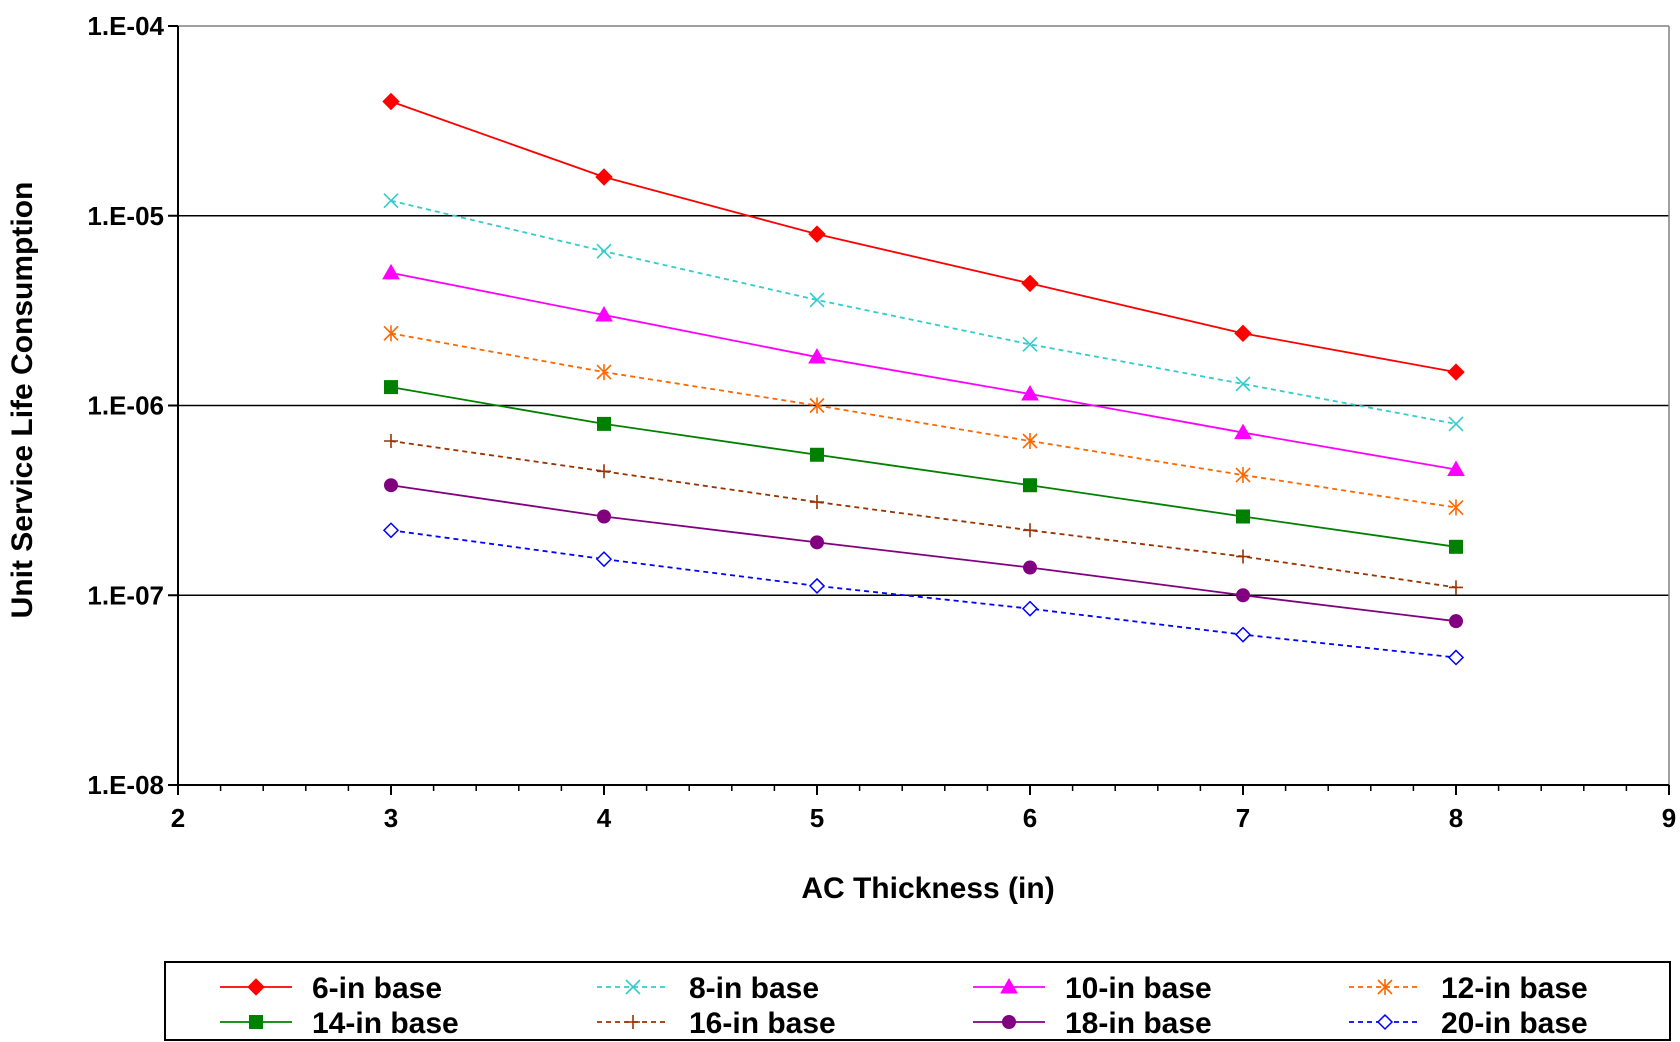  Describe the element at coordinates (762, 1023) in the screenshot. I see `legend-label: 16-in base` at that location.